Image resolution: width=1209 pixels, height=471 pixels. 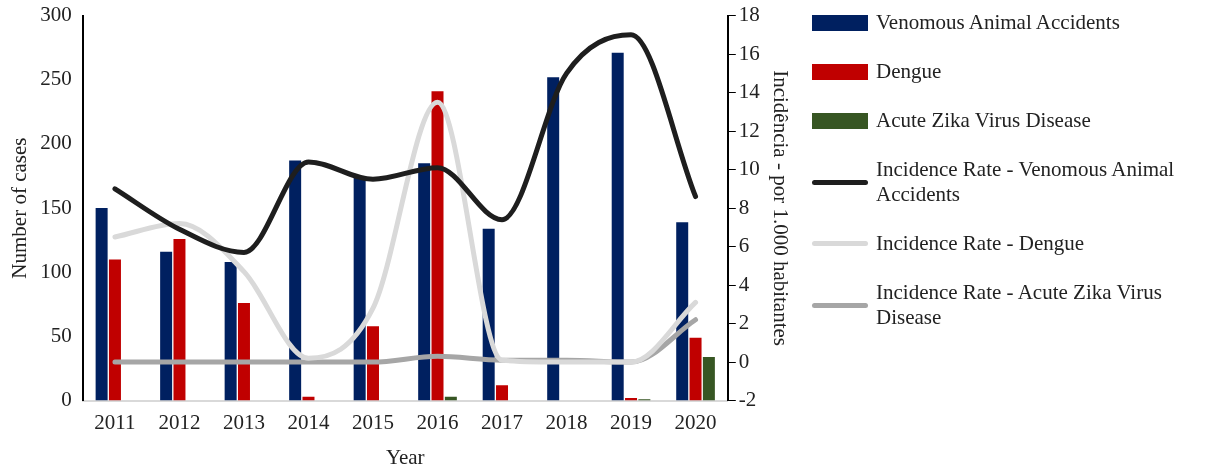 I want to click on x-tick-label: 2017, so click(x=502, y=421).